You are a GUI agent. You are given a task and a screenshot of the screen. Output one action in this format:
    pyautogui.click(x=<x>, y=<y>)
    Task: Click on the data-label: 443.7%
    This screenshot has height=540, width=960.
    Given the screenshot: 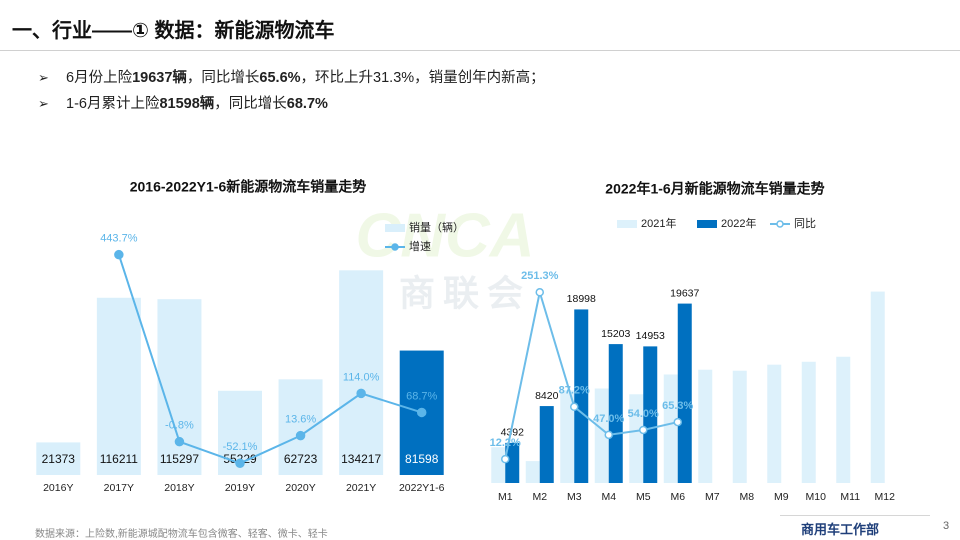 What is the action you would take?
    pyautogui.click(x=119, y=239)
    